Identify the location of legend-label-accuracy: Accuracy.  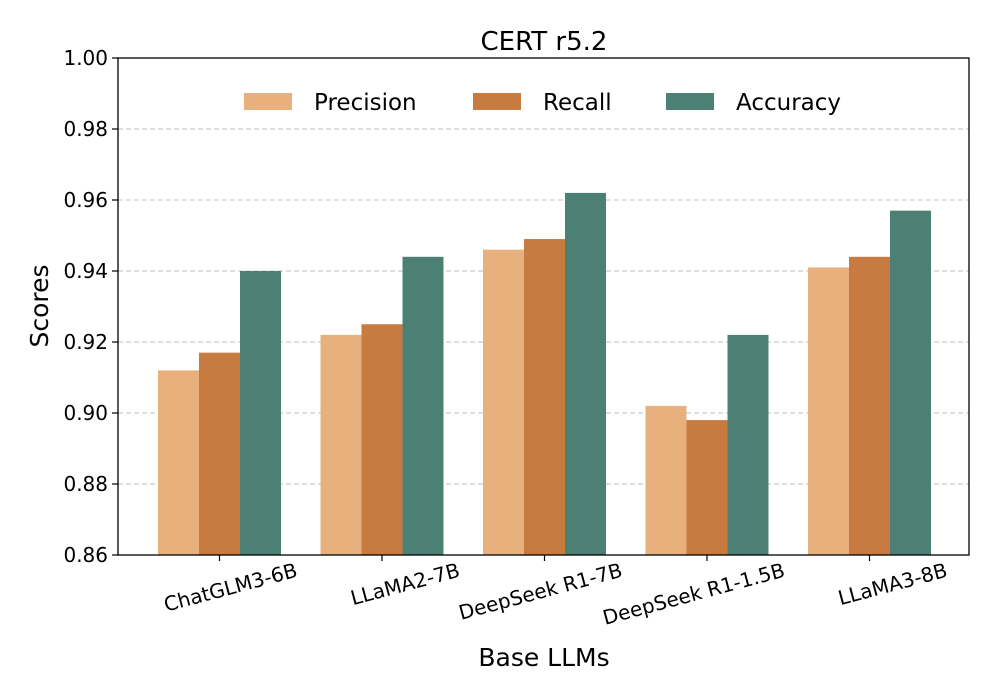
(788, 103).